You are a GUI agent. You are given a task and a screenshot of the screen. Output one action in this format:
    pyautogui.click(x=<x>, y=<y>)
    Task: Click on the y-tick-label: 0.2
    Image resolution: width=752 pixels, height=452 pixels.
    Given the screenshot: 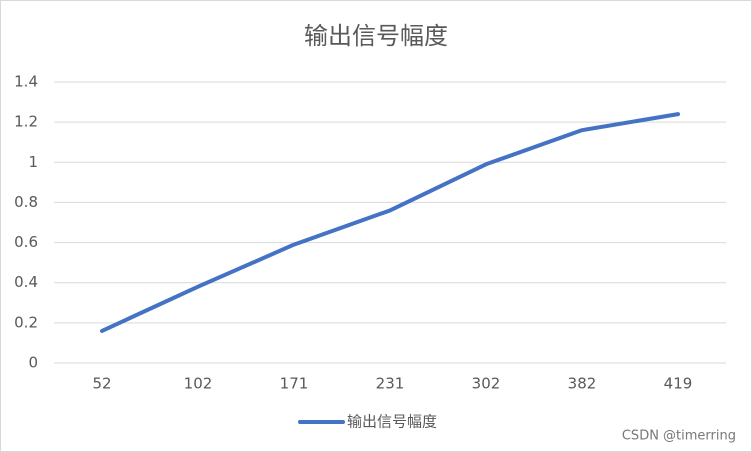 What is the action you would take?
    pyautogui.click(x=26, y=322)
    